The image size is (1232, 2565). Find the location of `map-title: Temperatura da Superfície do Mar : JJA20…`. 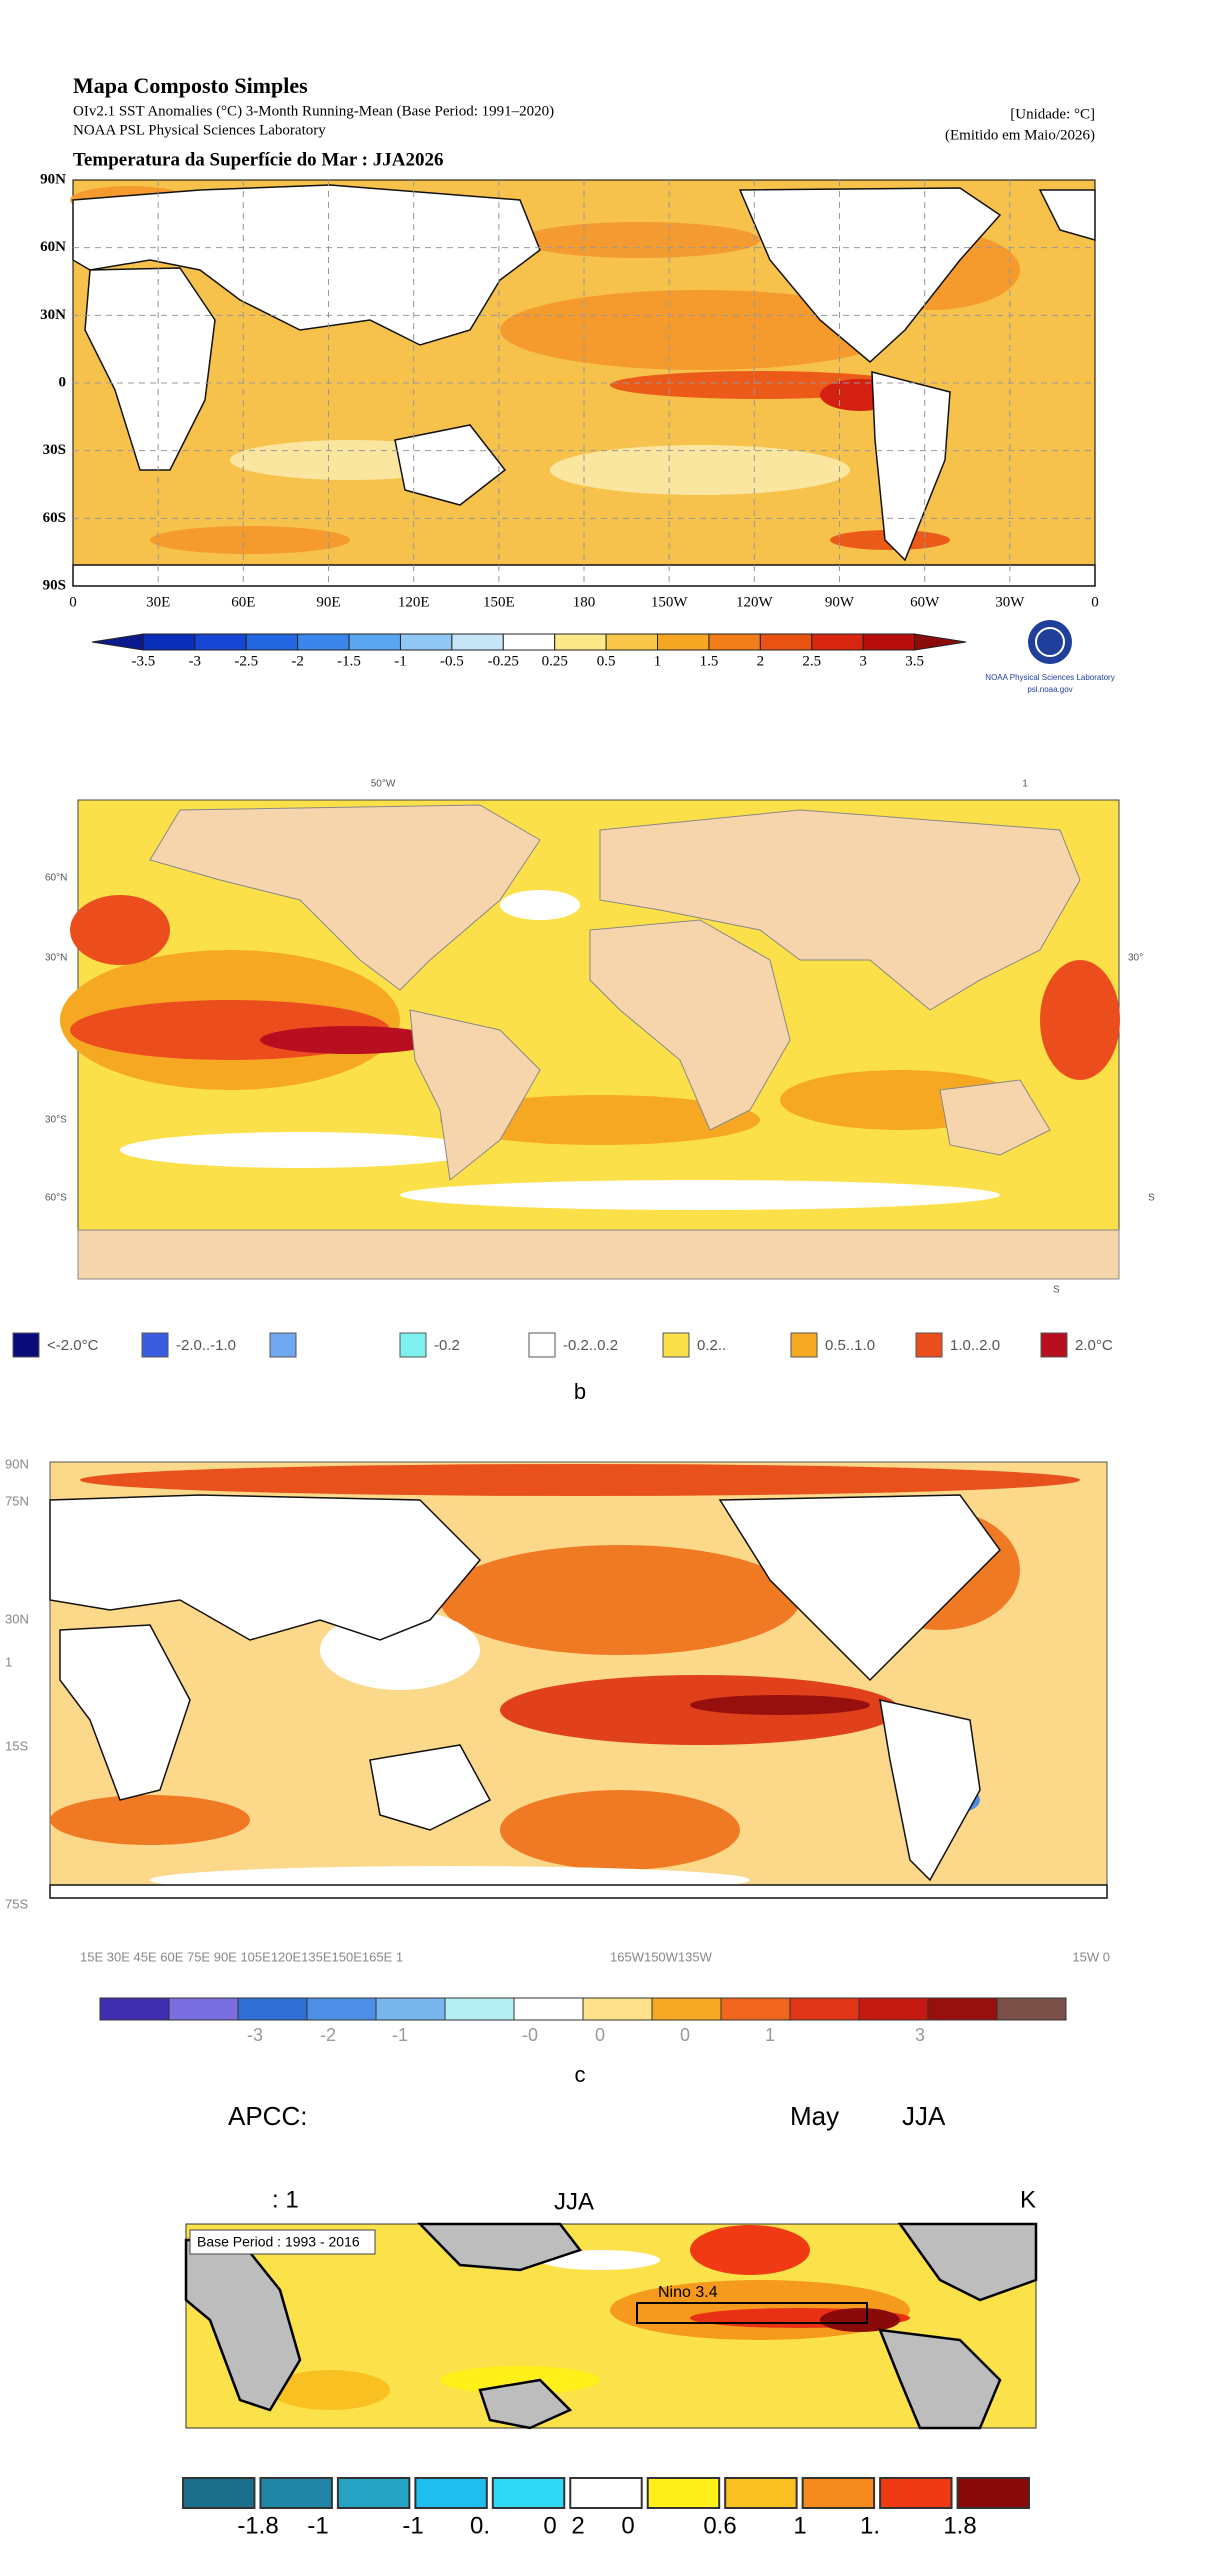

map-title: Temperatura da Superfície do Mar : JJA20… is located at coordinates (258, 159).